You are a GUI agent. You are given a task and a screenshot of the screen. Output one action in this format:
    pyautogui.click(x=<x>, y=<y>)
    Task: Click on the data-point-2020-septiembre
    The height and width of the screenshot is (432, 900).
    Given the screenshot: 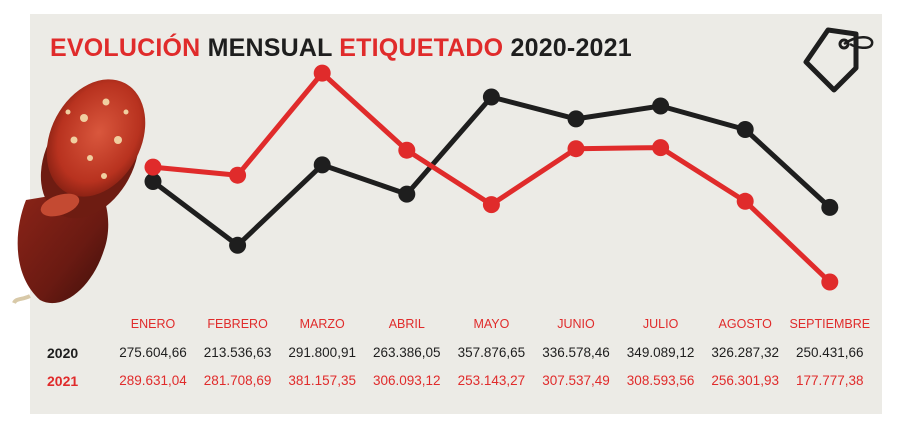 What is the action you would take?
    pyautogui.click(x=830, y=207)
    